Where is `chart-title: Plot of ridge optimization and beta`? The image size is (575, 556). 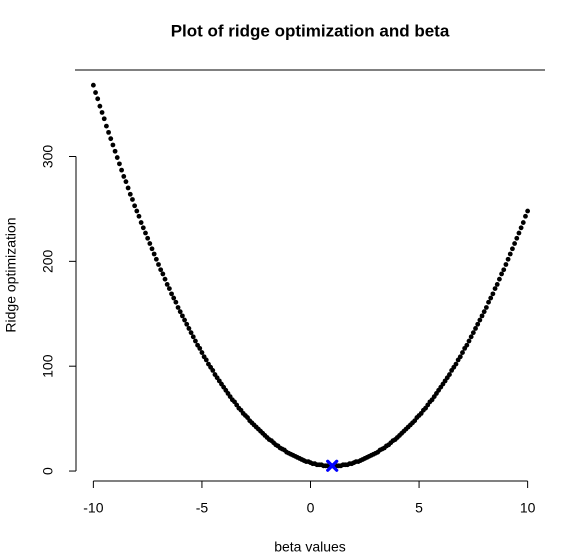
chart-title: Plot of ridge optimization and beta is located at coordinates (310, 30).